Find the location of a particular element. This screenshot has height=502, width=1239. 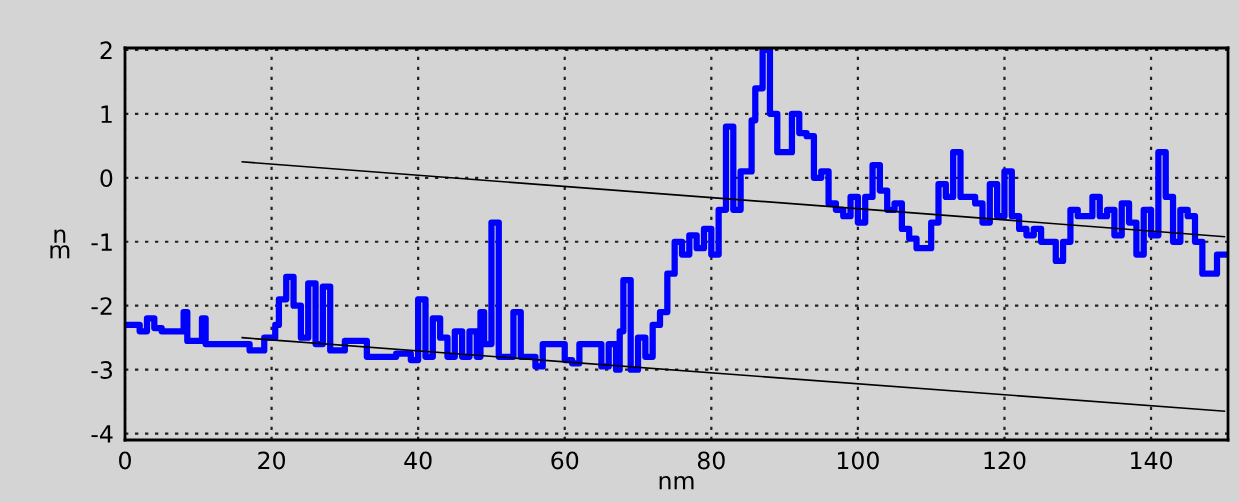

y-tick-label: 1 is located at coordinates (106, 114).